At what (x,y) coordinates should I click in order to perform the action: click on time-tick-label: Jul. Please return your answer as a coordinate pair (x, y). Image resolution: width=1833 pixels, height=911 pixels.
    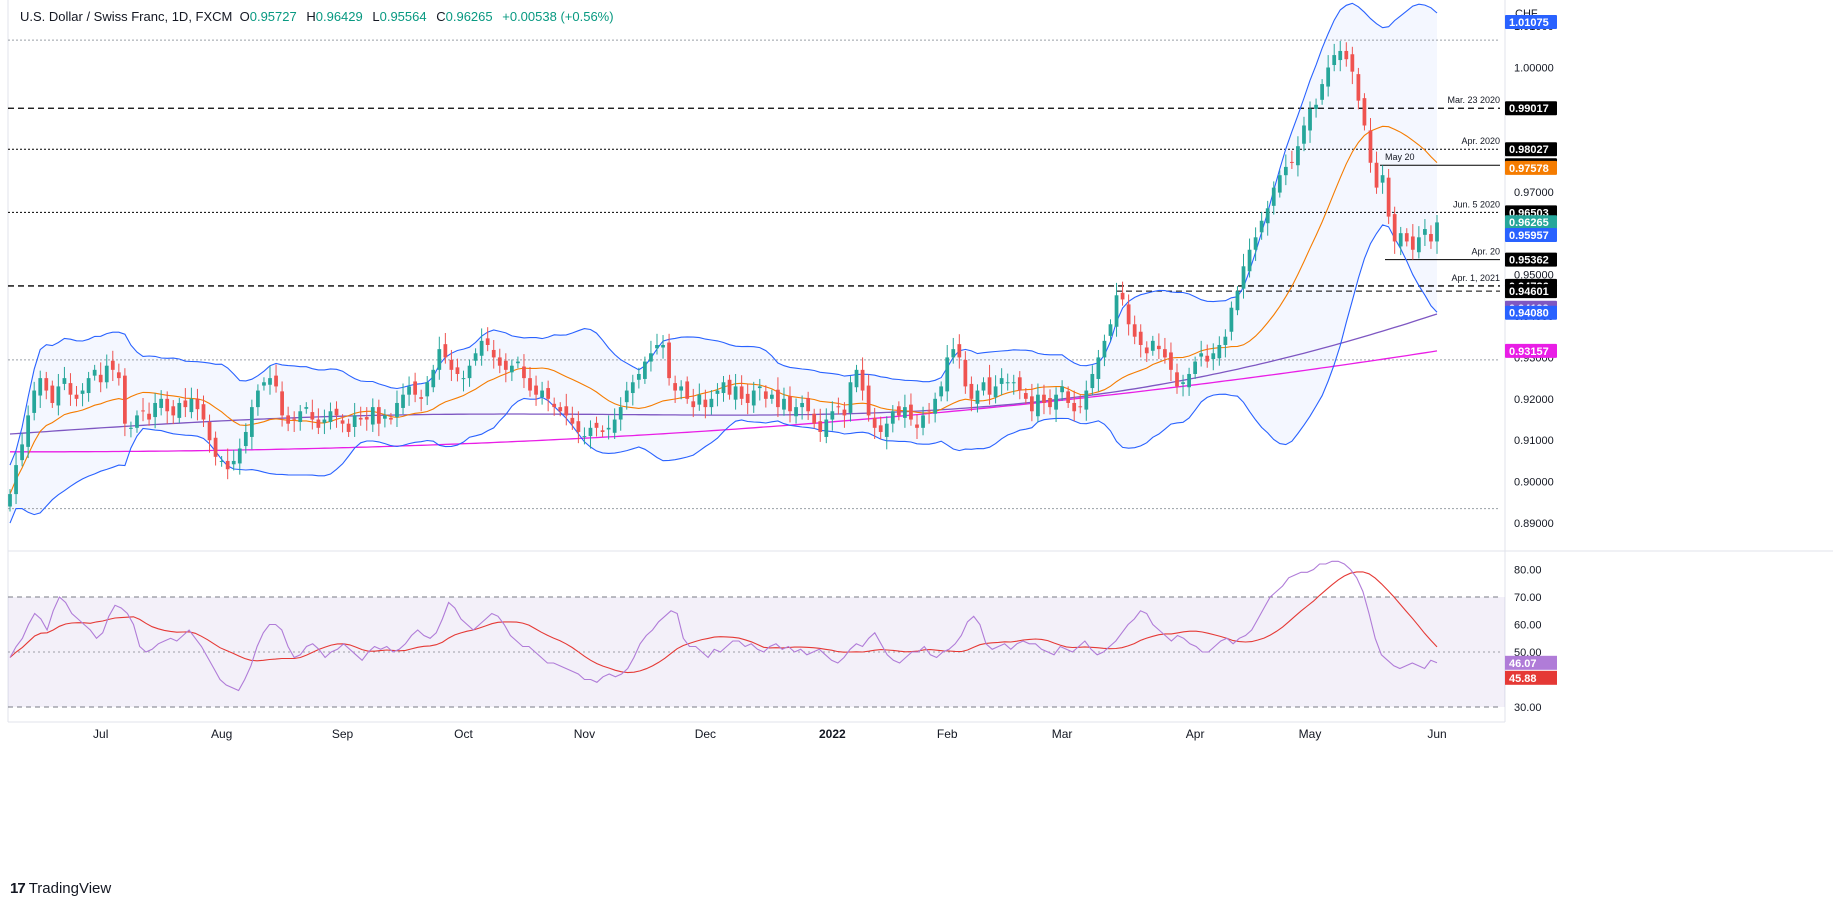
    Looking at the image, I should click on (100, 734).